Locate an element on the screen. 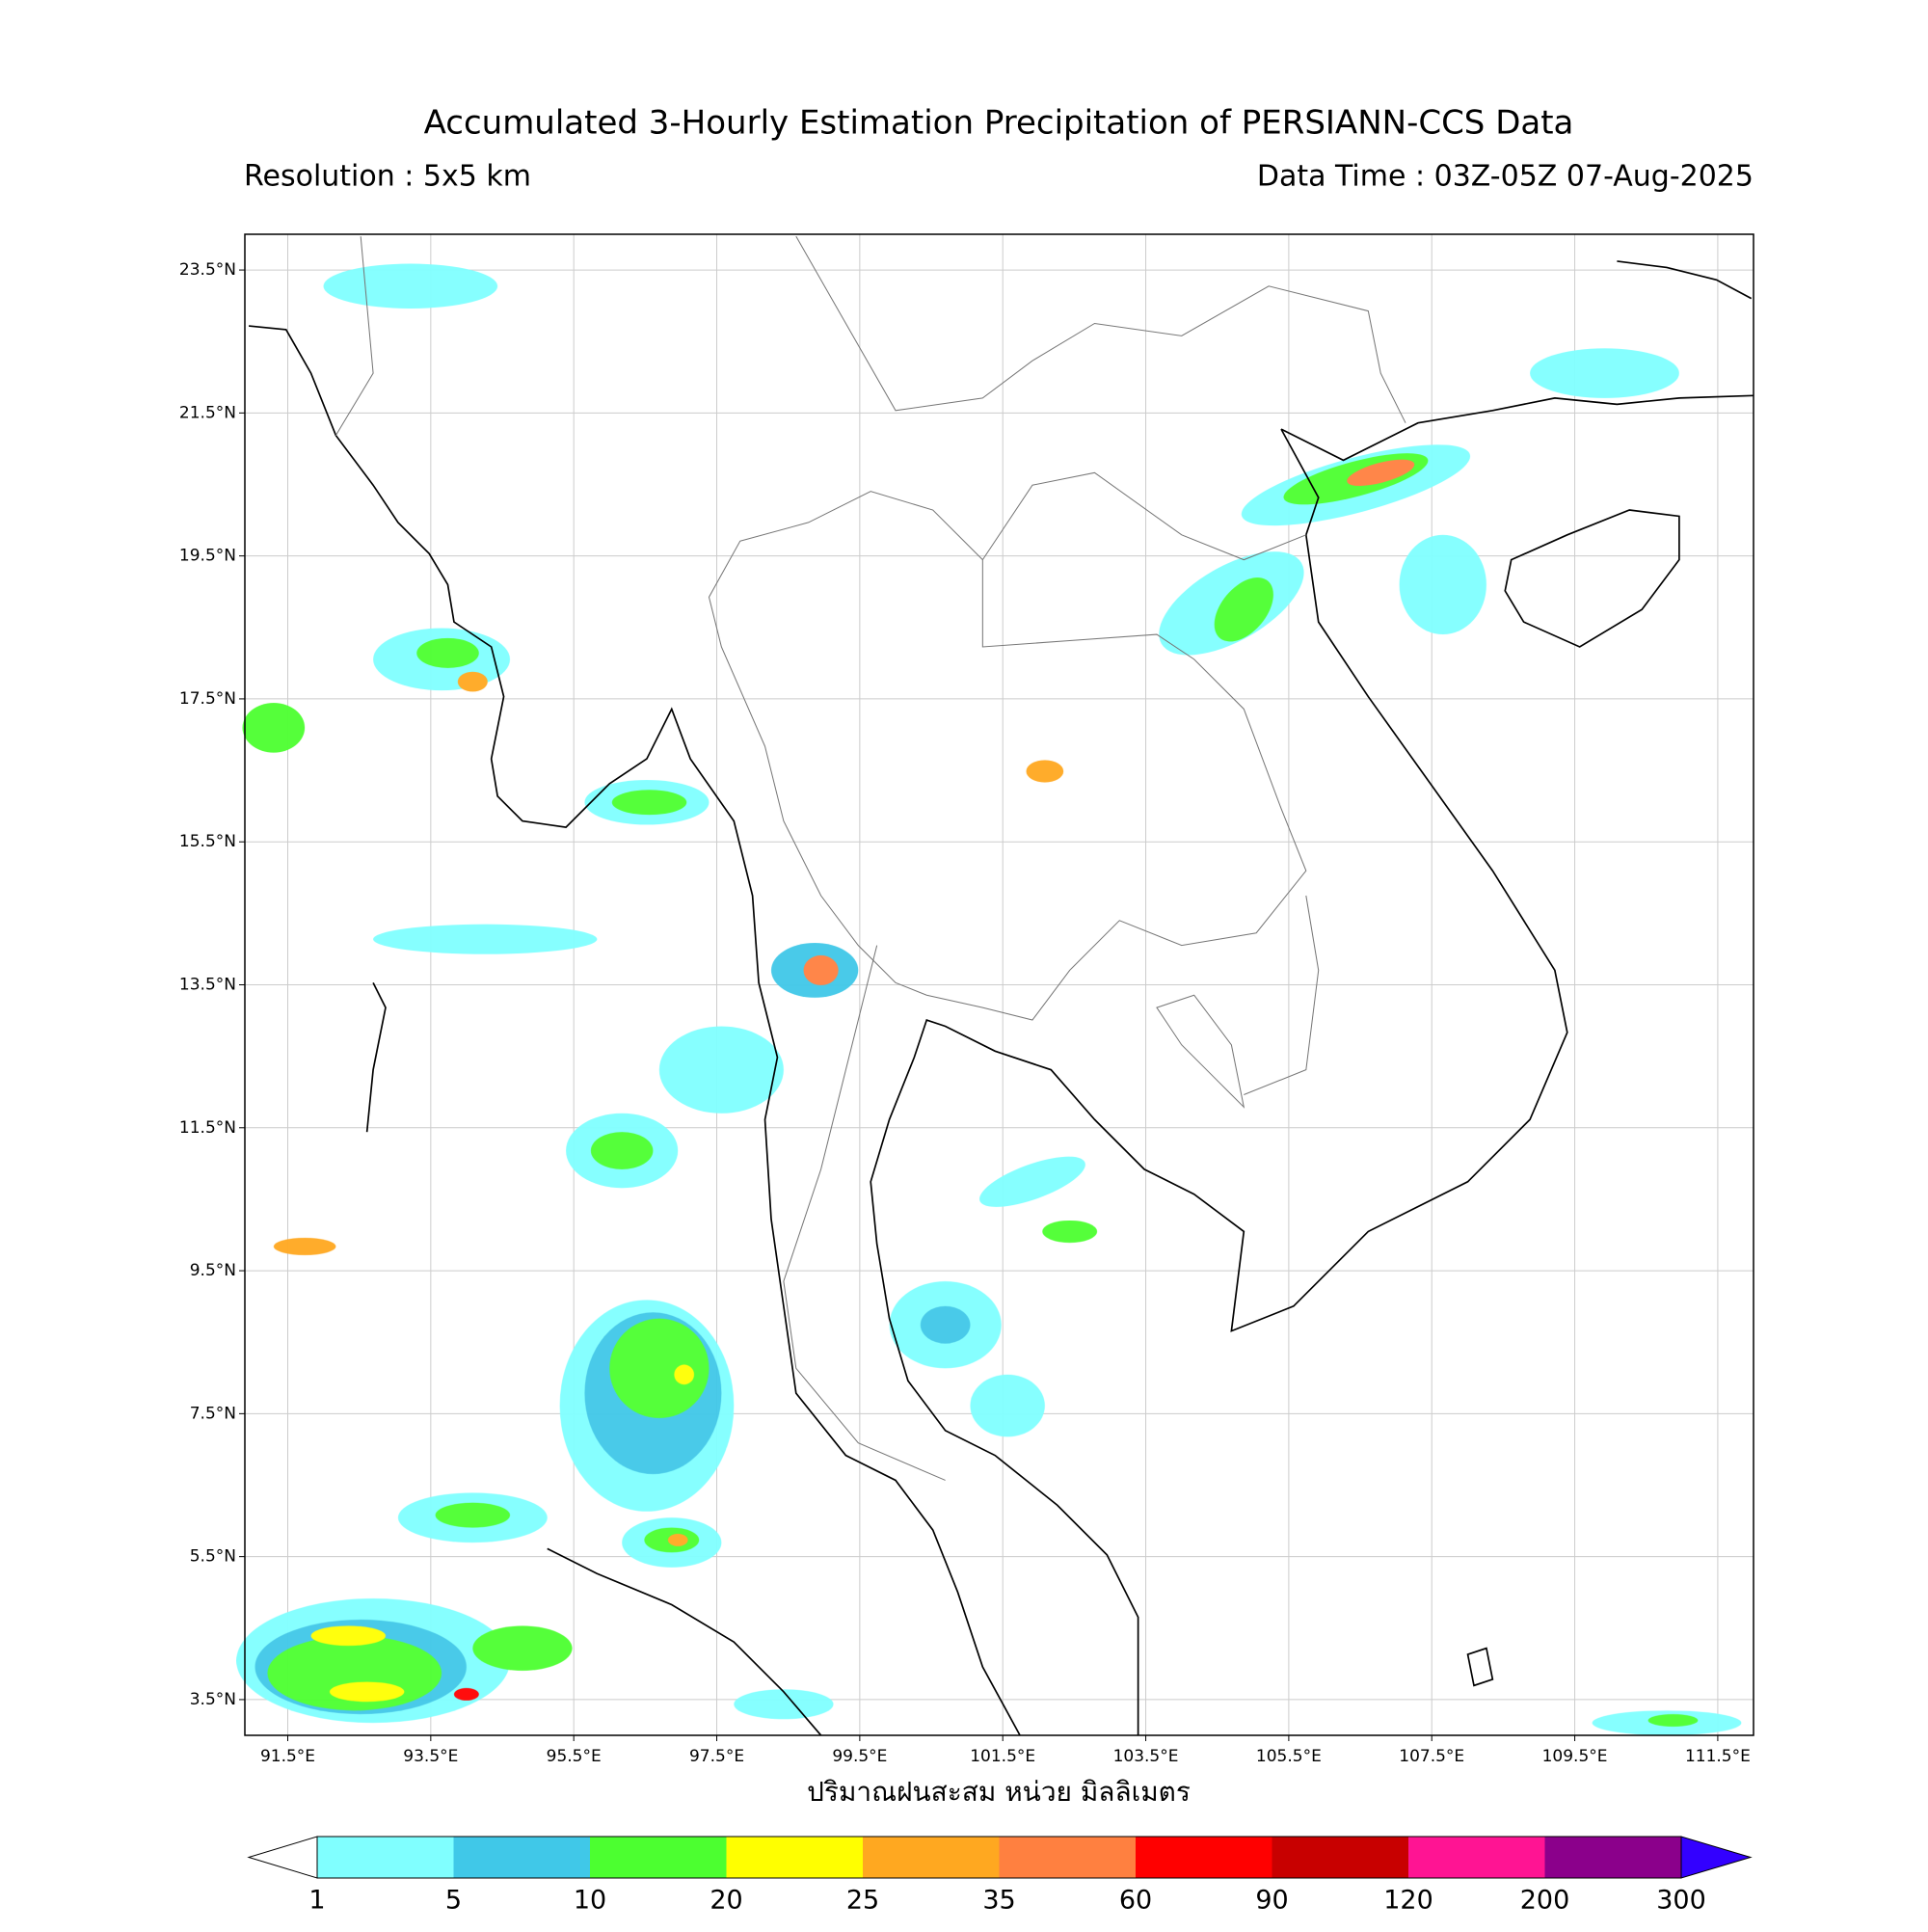 This screenshot has height=1932, width=1928. y-tick-label: 7.5°N is located at coordinates (213, 1414).